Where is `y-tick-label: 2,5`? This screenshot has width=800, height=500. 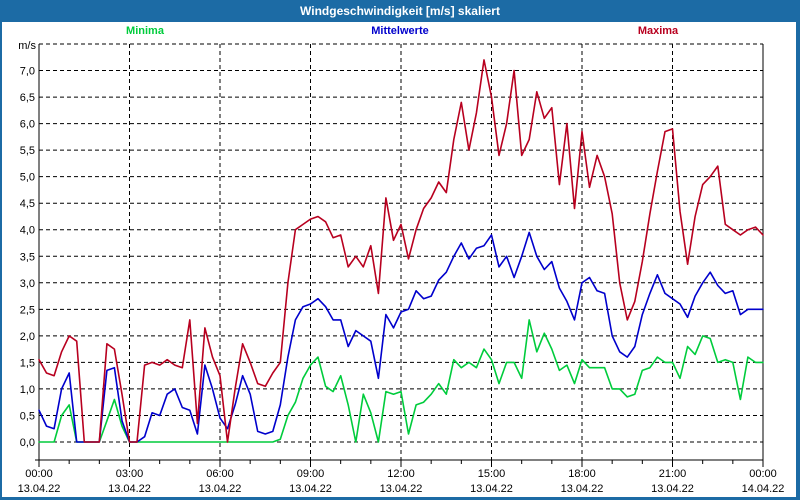
y-tick-label: 2,5 is located at coordinates (27, 310).